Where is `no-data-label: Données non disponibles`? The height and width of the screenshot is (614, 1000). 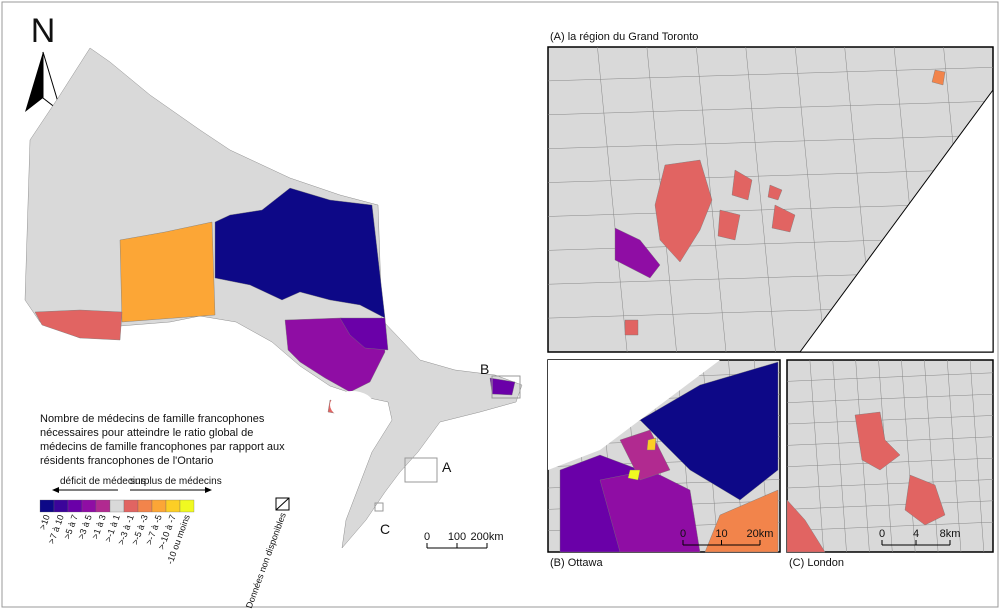 no-data-label: Données non disponibles is located at coordinates (266, 560).